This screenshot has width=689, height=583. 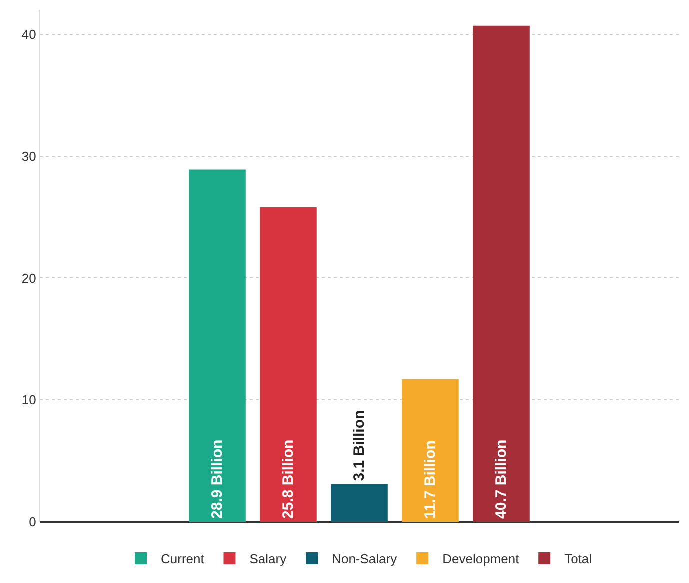 I want to click on y-tick-label: 10, so click(x=29, y=400).